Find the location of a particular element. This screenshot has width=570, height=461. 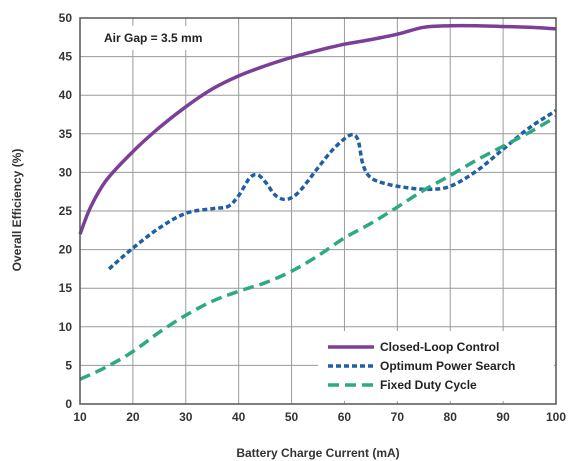

y-tick-label: 5 is located at coordinates (68, 365).